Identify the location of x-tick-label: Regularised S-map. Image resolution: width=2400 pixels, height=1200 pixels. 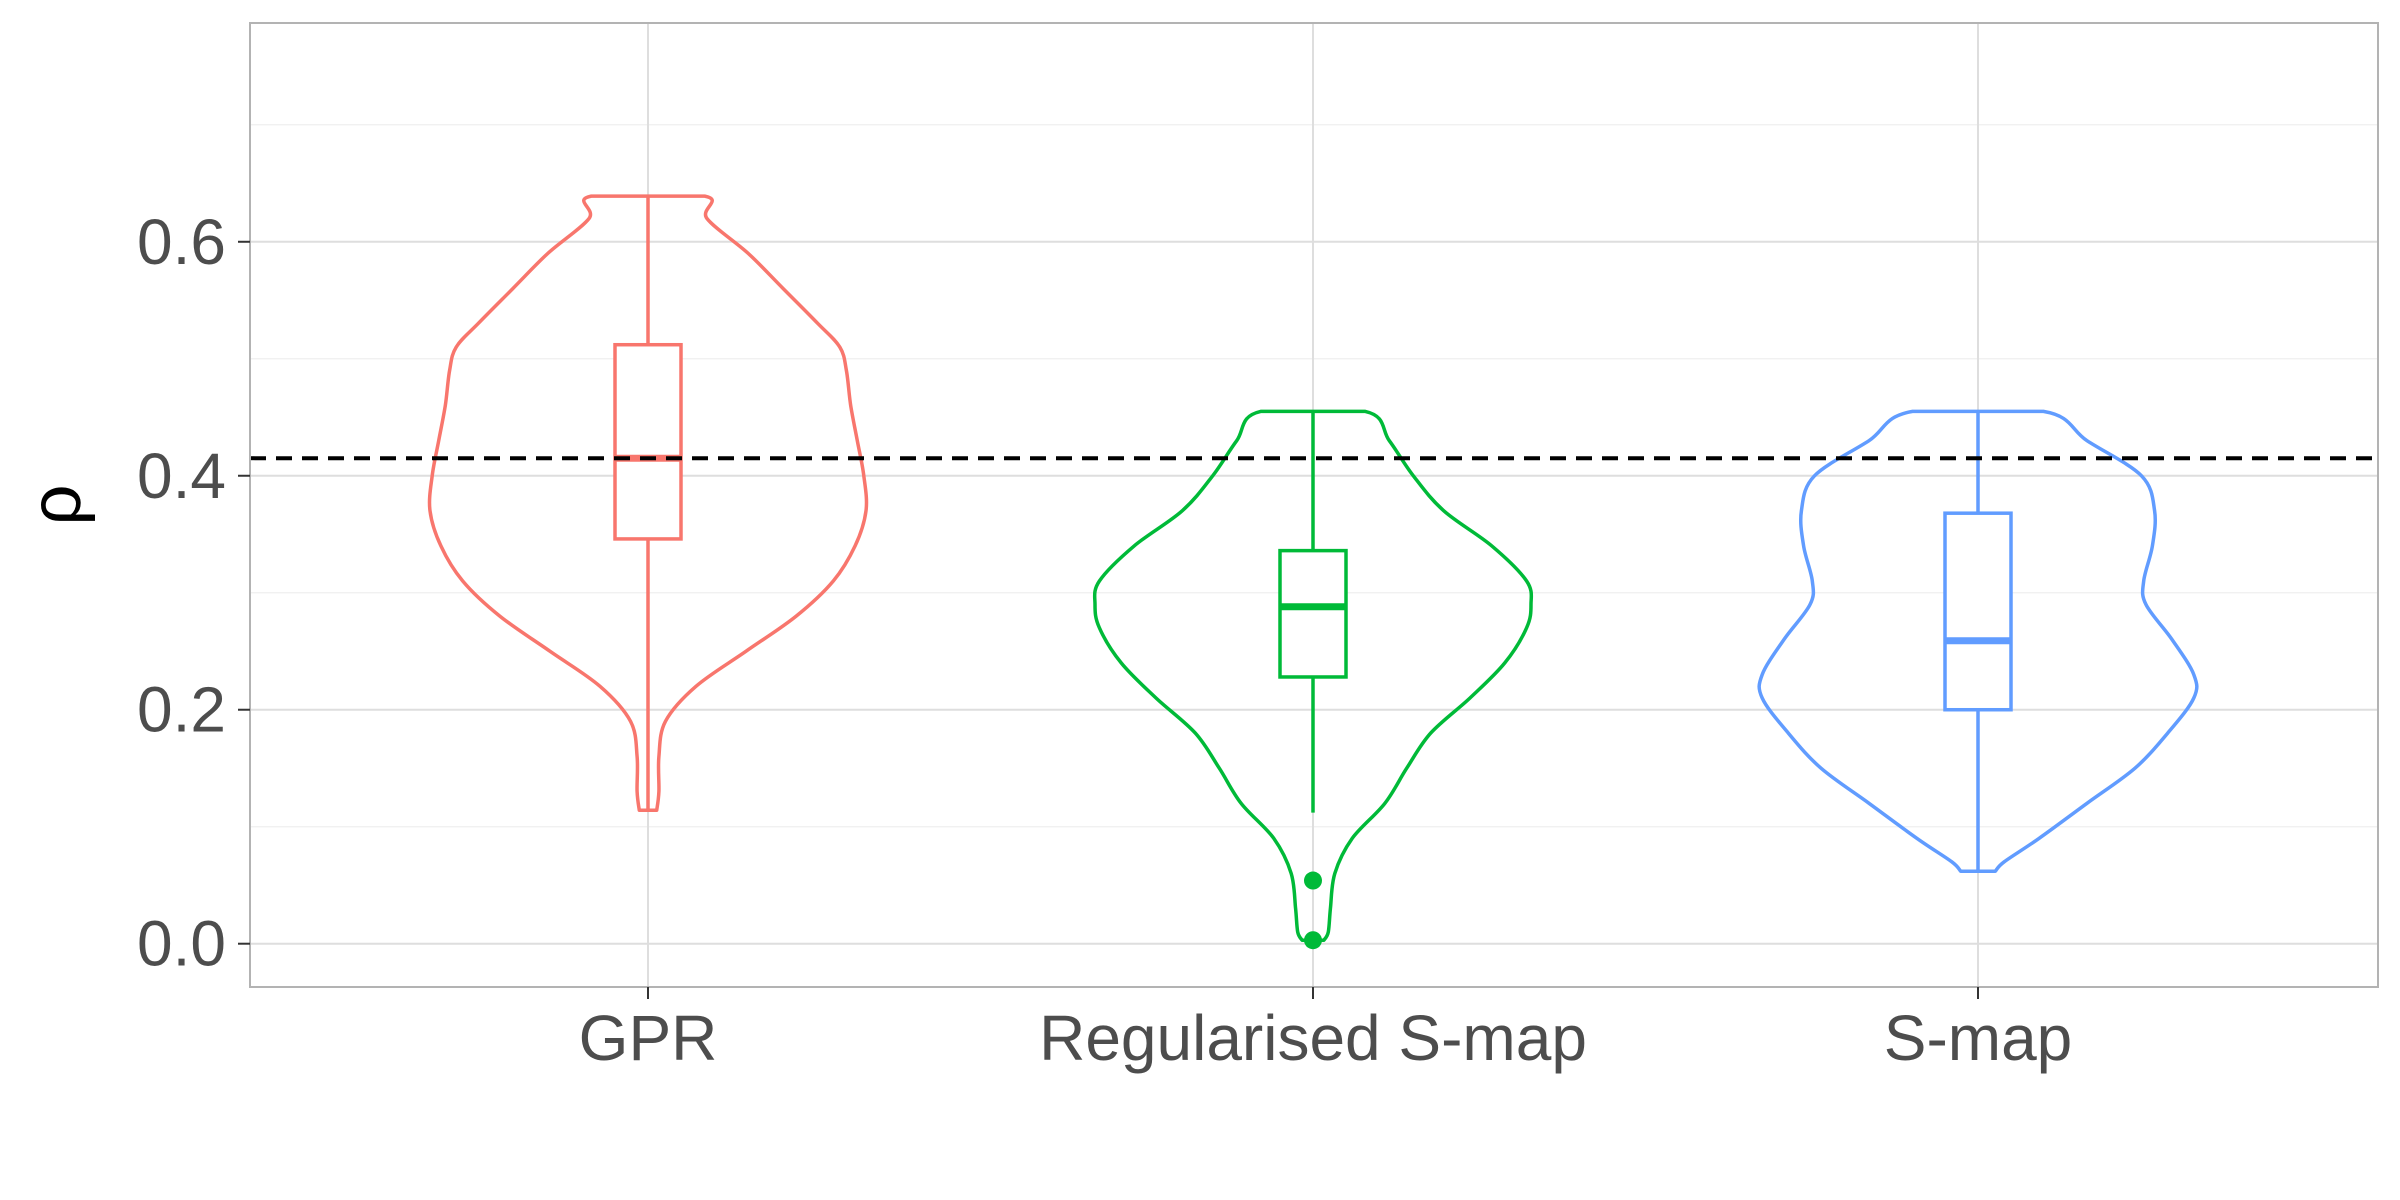
(1313, 1038).